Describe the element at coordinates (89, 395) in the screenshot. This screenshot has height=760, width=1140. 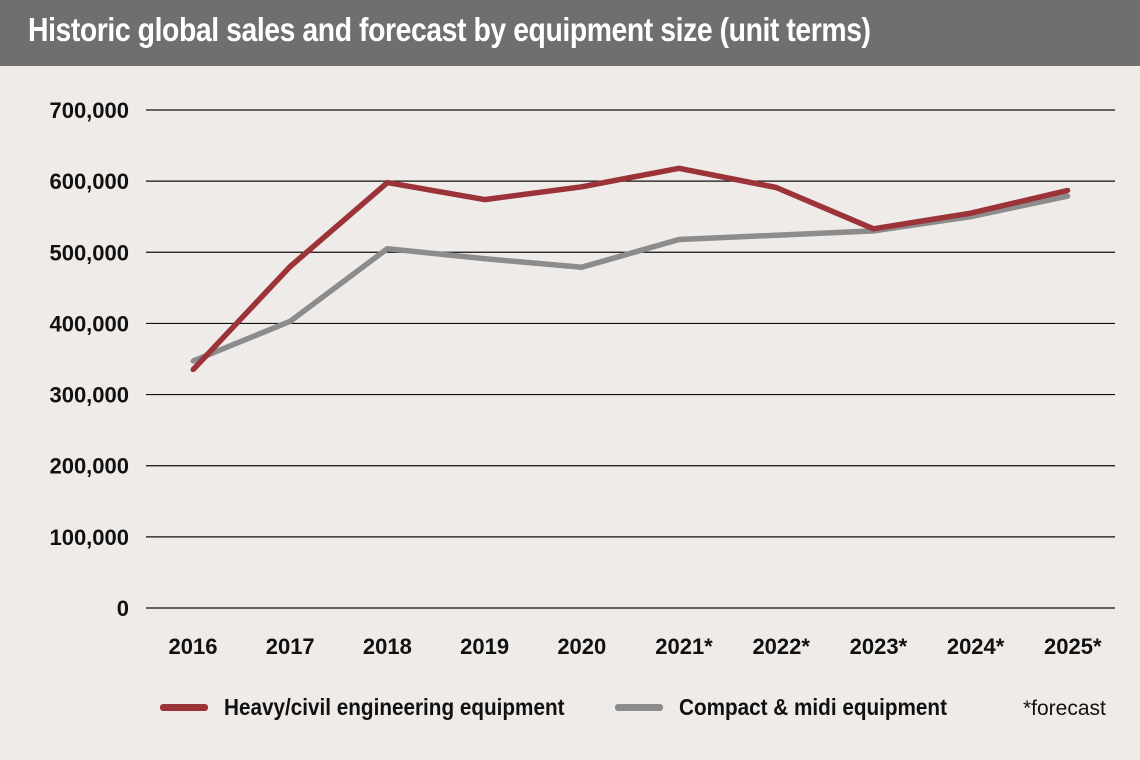
I see `y-tick-label: 300,000` at that location.